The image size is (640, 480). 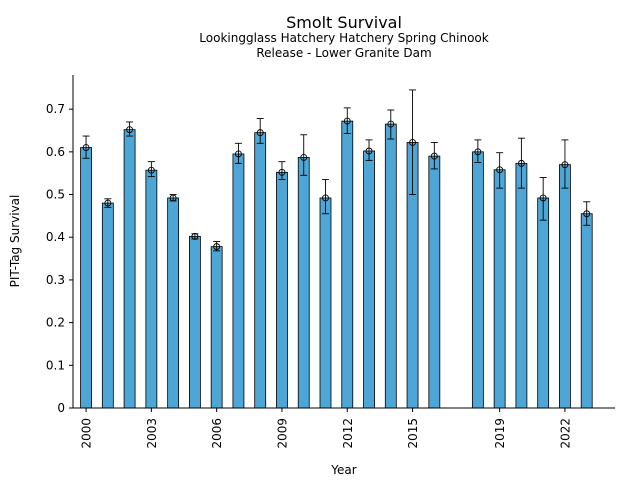 I want to click on y-tick-label: 0.4, so click(x=55, y=237).